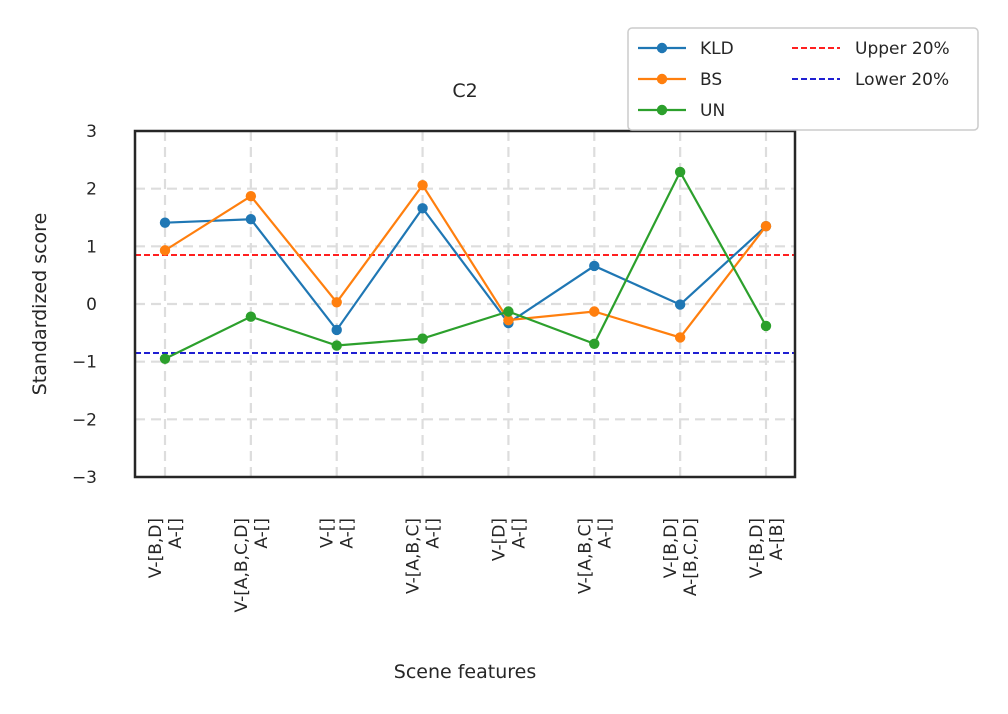 The height and width of the screenshot is (714, 1008). Describe the element at coordinates (662, 48) in the screenshot. I see `legend-marker-kld` at that location.